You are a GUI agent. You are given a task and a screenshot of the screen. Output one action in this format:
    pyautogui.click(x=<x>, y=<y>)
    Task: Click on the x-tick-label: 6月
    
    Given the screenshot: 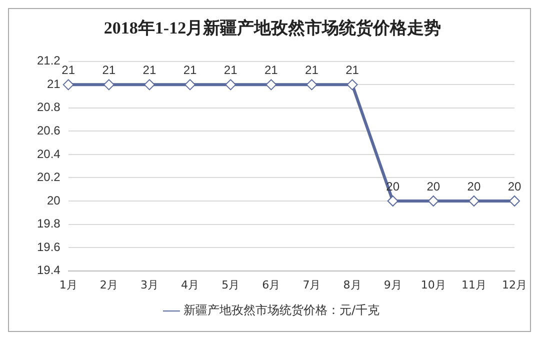 What is the action you would take?
    pyautogui.click(x=271, y=285)
    